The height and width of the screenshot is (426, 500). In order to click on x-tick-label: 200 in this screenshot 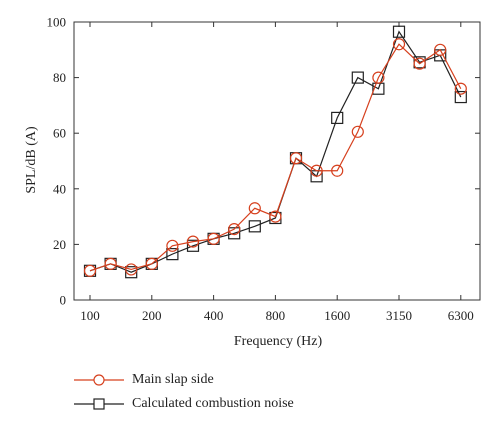, I will do `click(152, 315)`.